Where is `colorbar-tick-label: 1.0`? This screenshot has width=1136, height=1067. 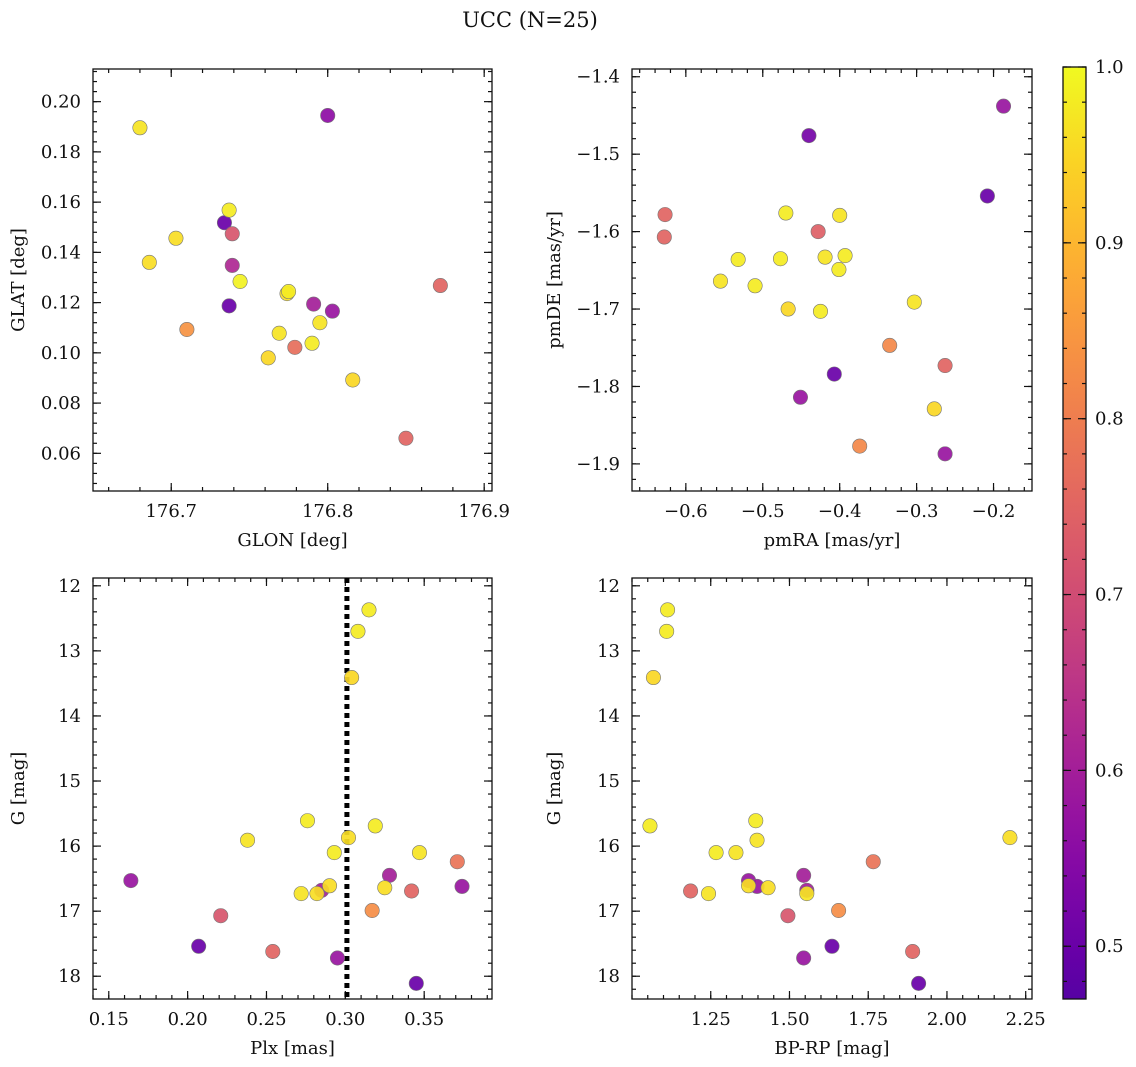
colorbar-tick-label: 1.0 is located at coordinates (1109, 67).